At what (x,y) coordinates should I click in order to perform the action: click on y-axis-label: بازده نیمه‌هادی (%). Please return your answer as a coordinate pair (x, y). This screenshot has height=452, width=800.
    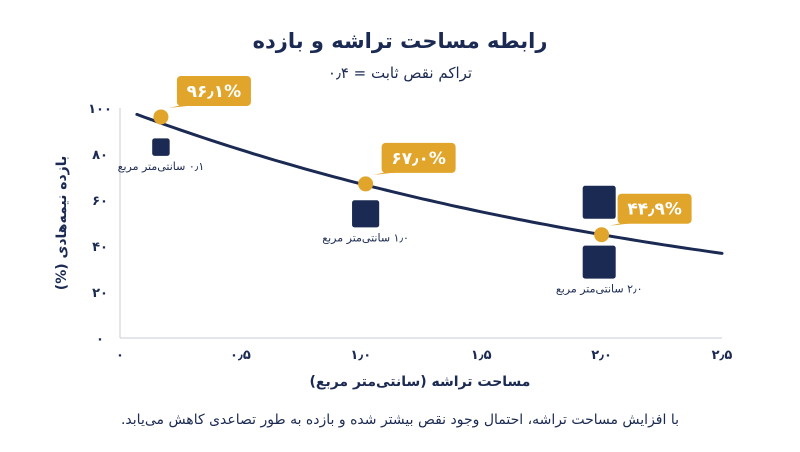
    Looking at the image, I should click on (62, 223).